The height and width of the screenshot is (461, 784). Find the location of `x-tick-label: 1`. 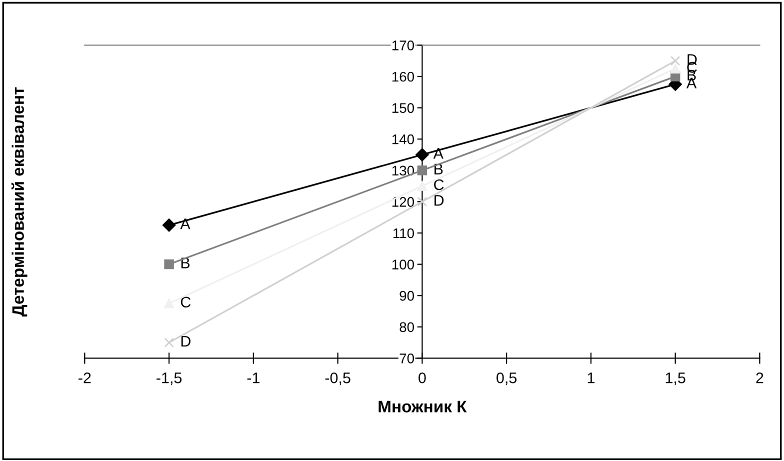

x-tick-label: 1 is located at coordinates (591, 378).